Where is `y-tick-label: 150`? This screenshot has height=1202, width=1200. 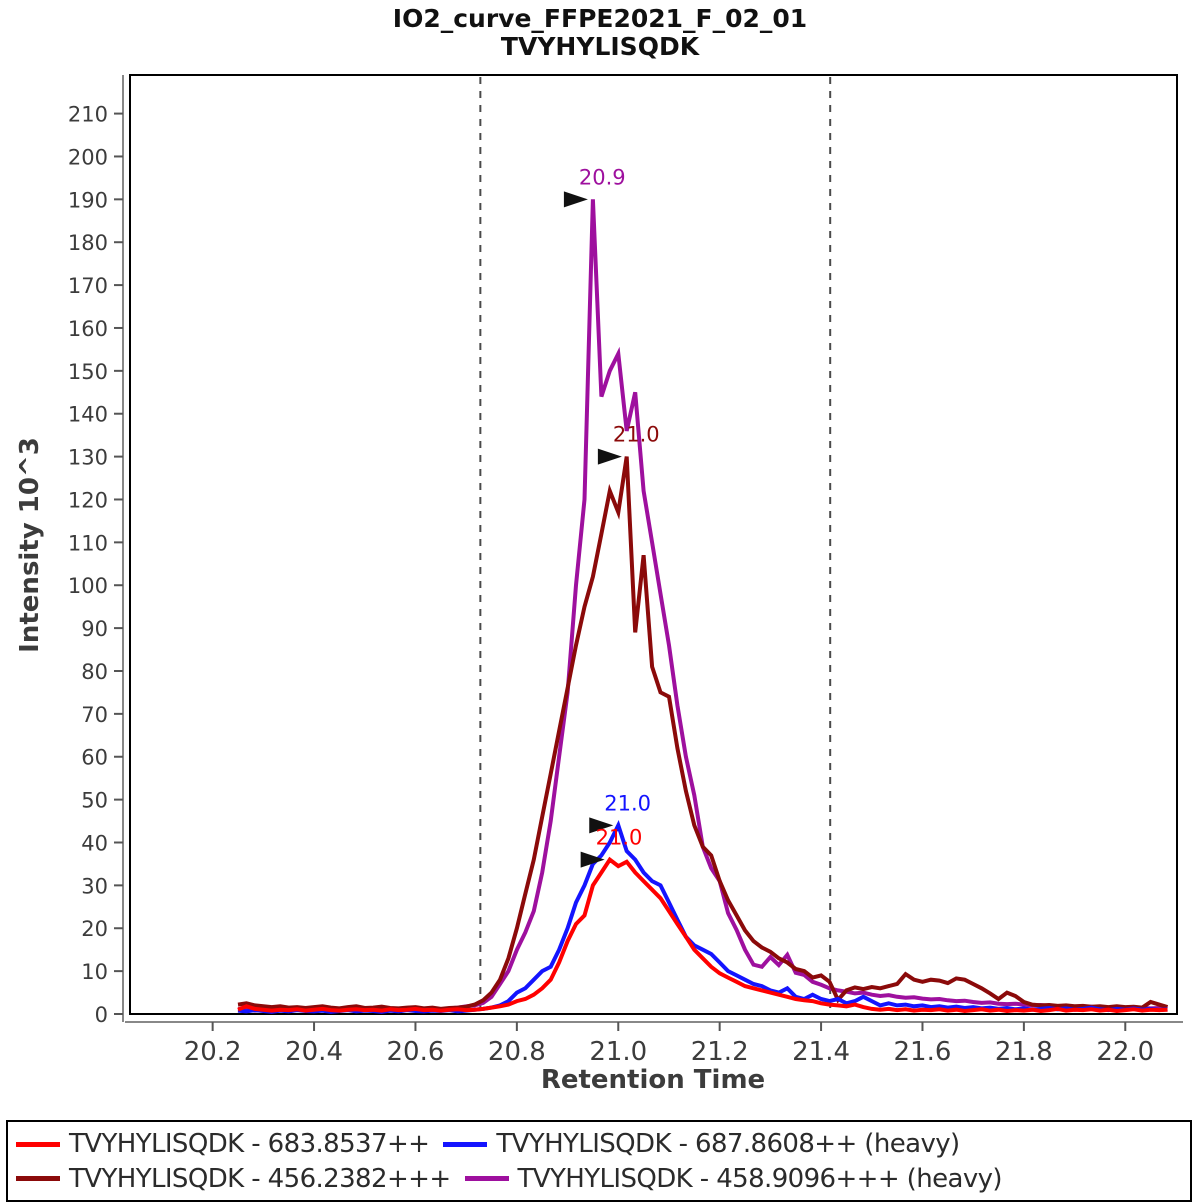 y-tick-label: 150 is located at coordinates (88, 372).